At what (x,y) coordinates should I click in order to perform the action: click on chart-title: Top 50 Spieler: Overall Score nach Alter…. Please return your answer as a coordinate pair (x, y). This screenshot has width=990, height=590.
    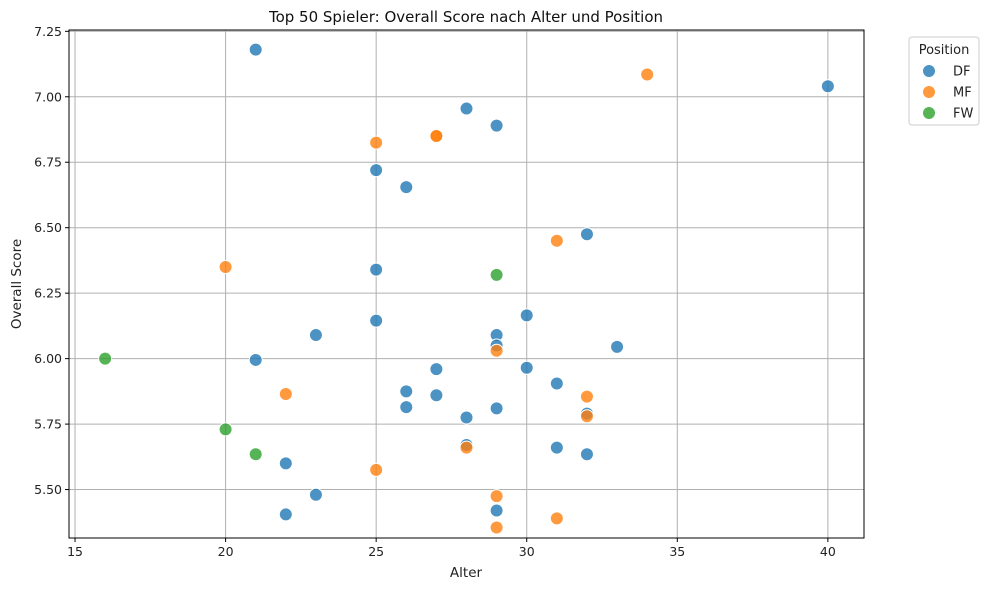
    Looking at the image, I should click on (465, 17).